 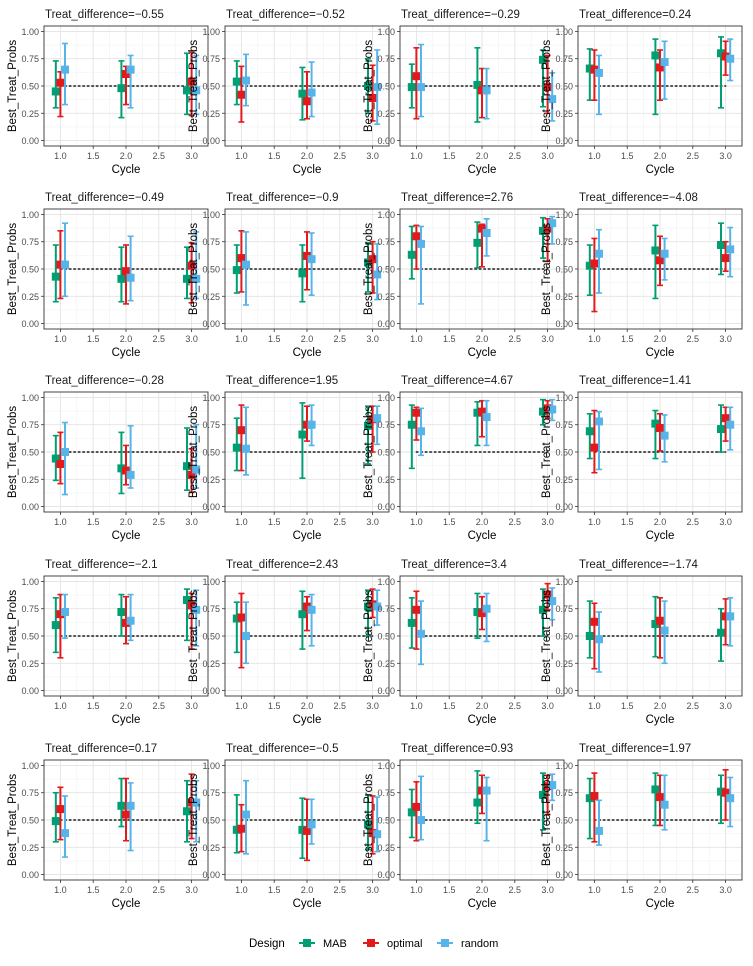 What do you see at coordinates (307, 943) in the screenshot?
I see `legend-key-marker` at bounding box center [307, 943].